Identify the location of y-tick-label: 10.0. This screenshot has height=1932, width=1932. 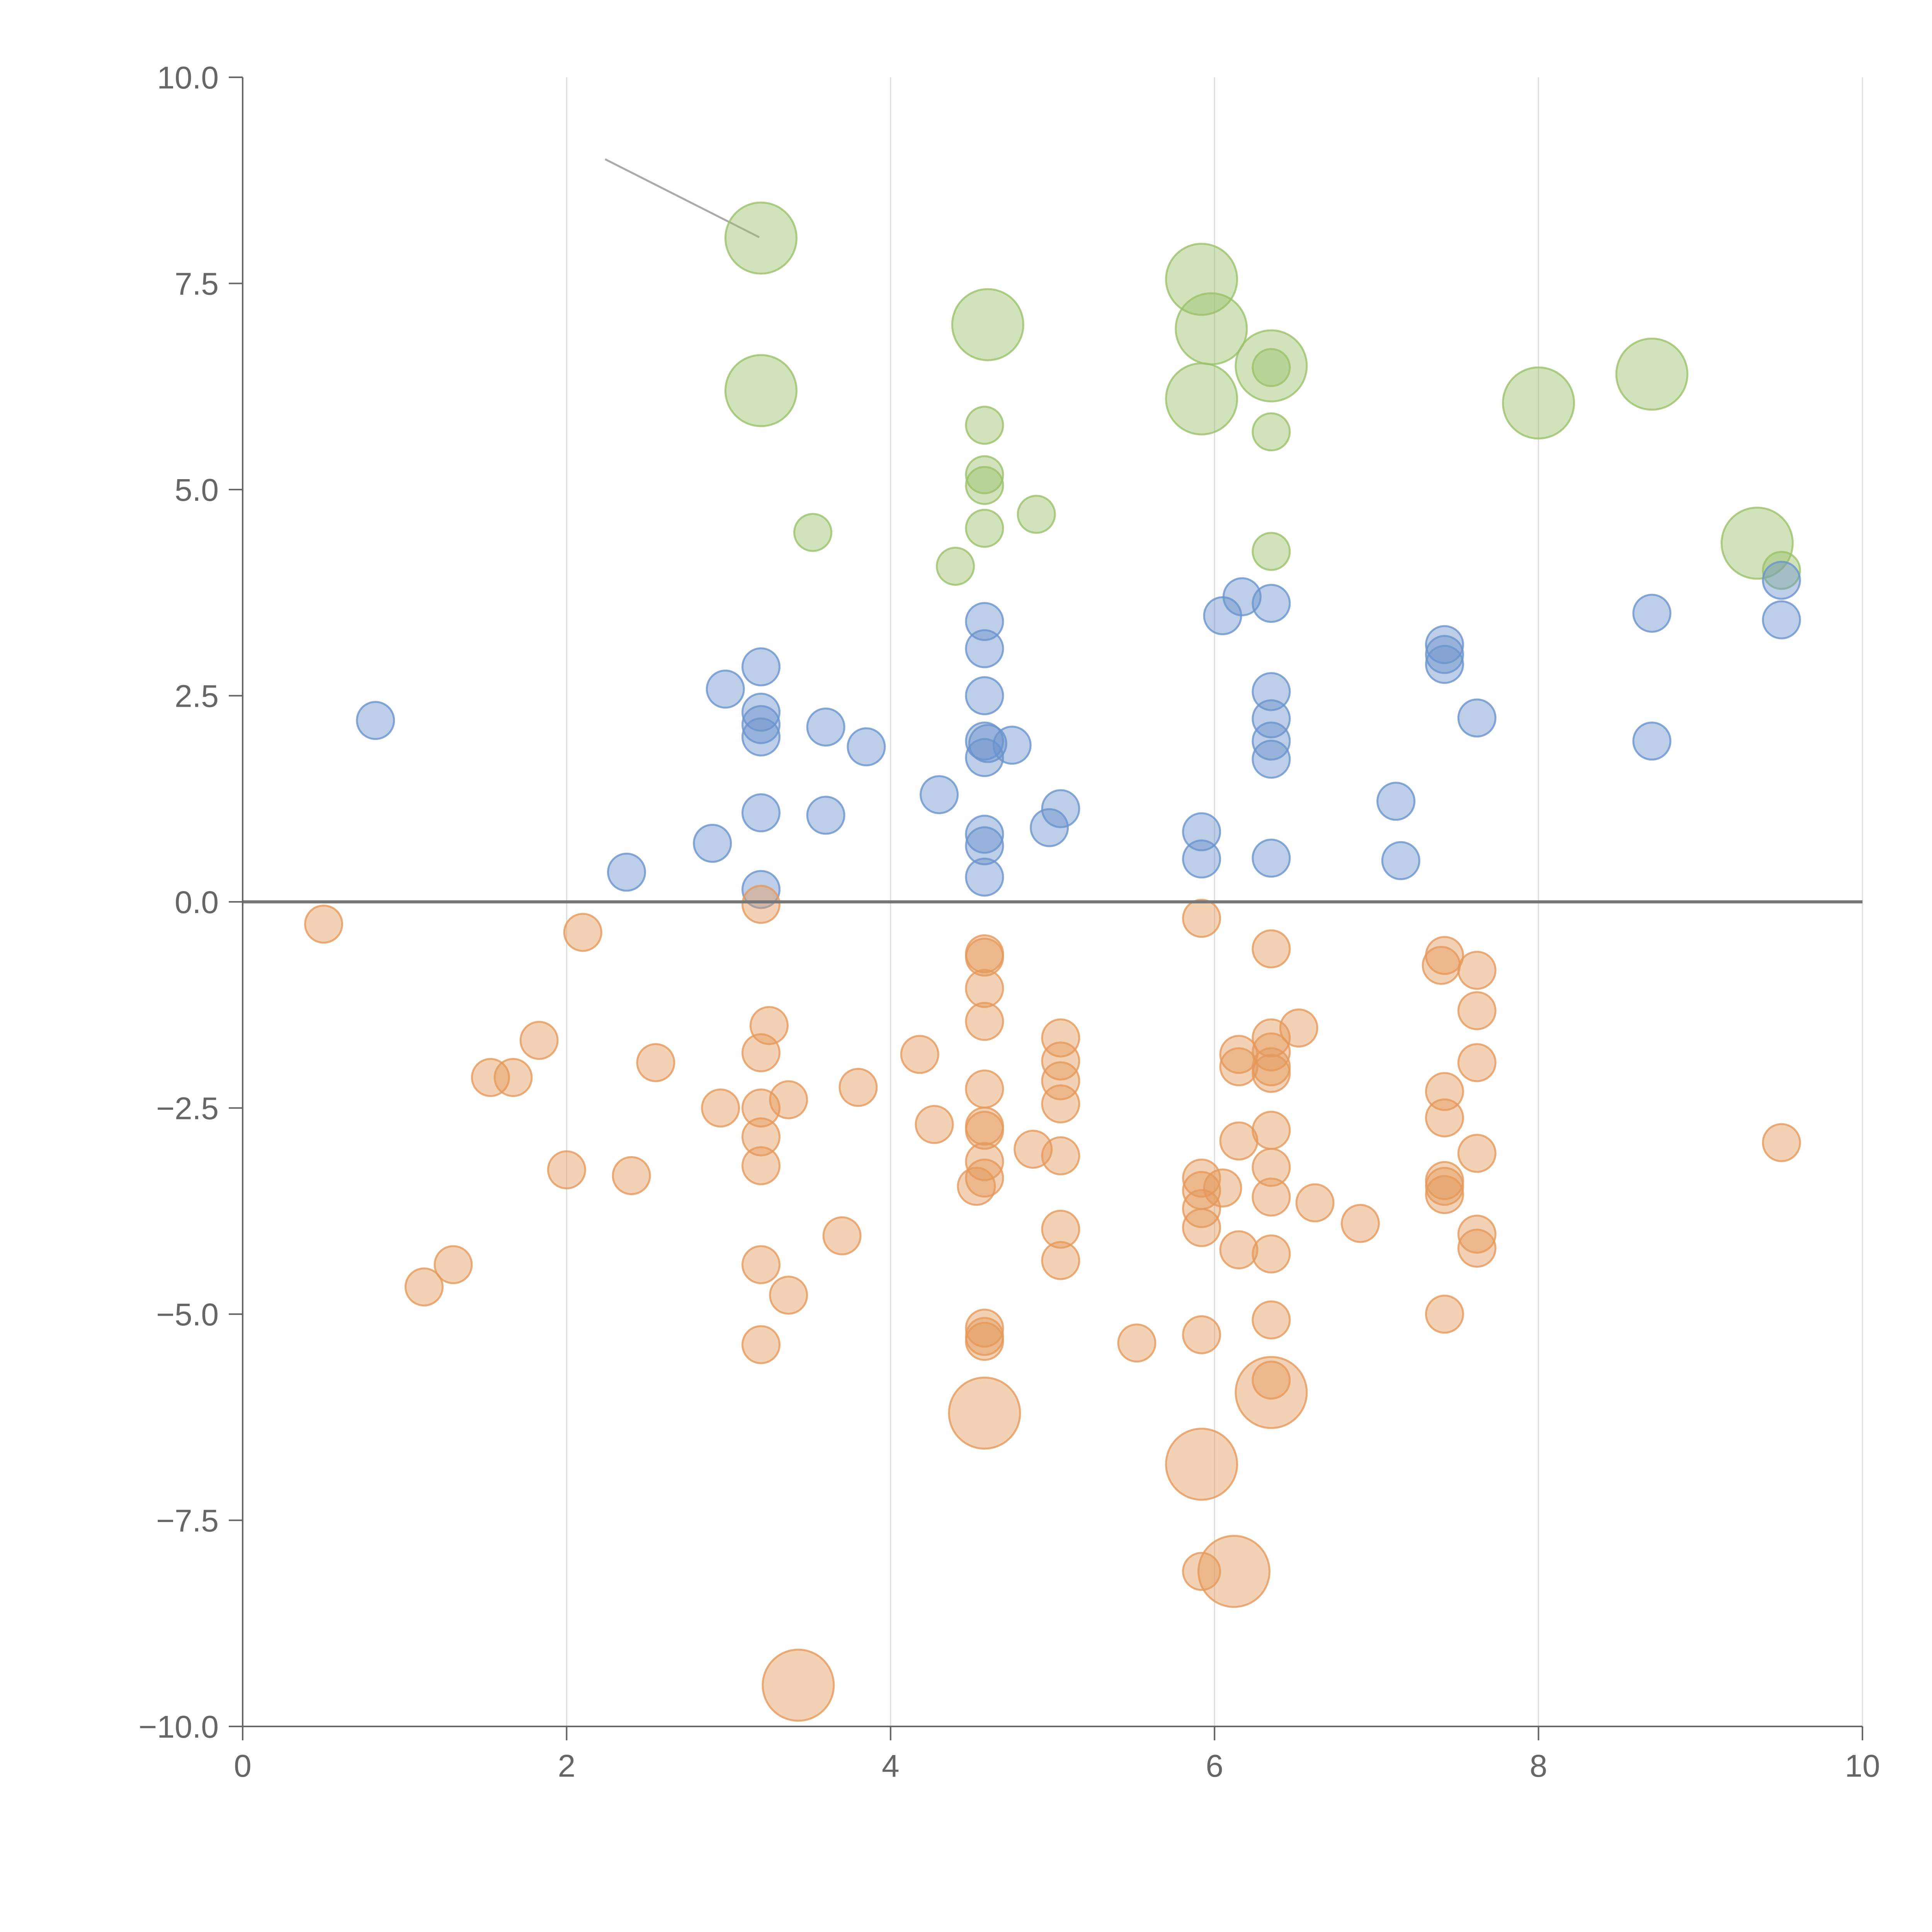
(188, 78).